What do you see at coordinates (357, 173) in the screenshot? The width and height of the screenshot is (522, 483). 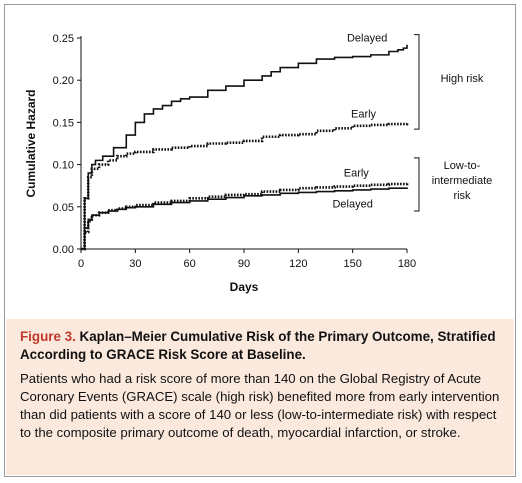 I see `label-low-early: Early` at bounding box center [357, 173].